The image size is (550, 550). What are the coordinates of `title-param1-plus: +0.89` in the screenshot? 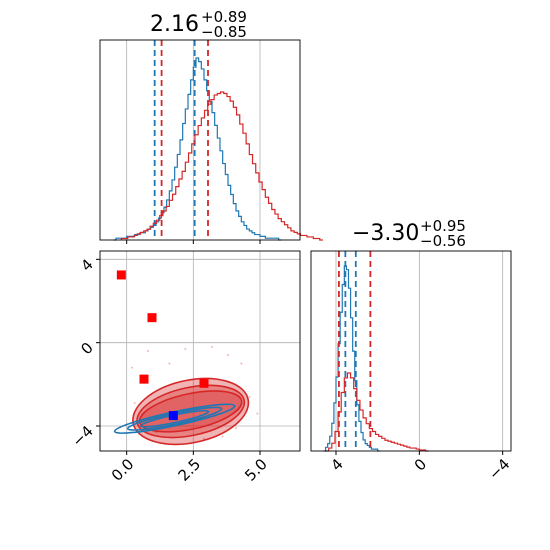 It's located at (224, 17).